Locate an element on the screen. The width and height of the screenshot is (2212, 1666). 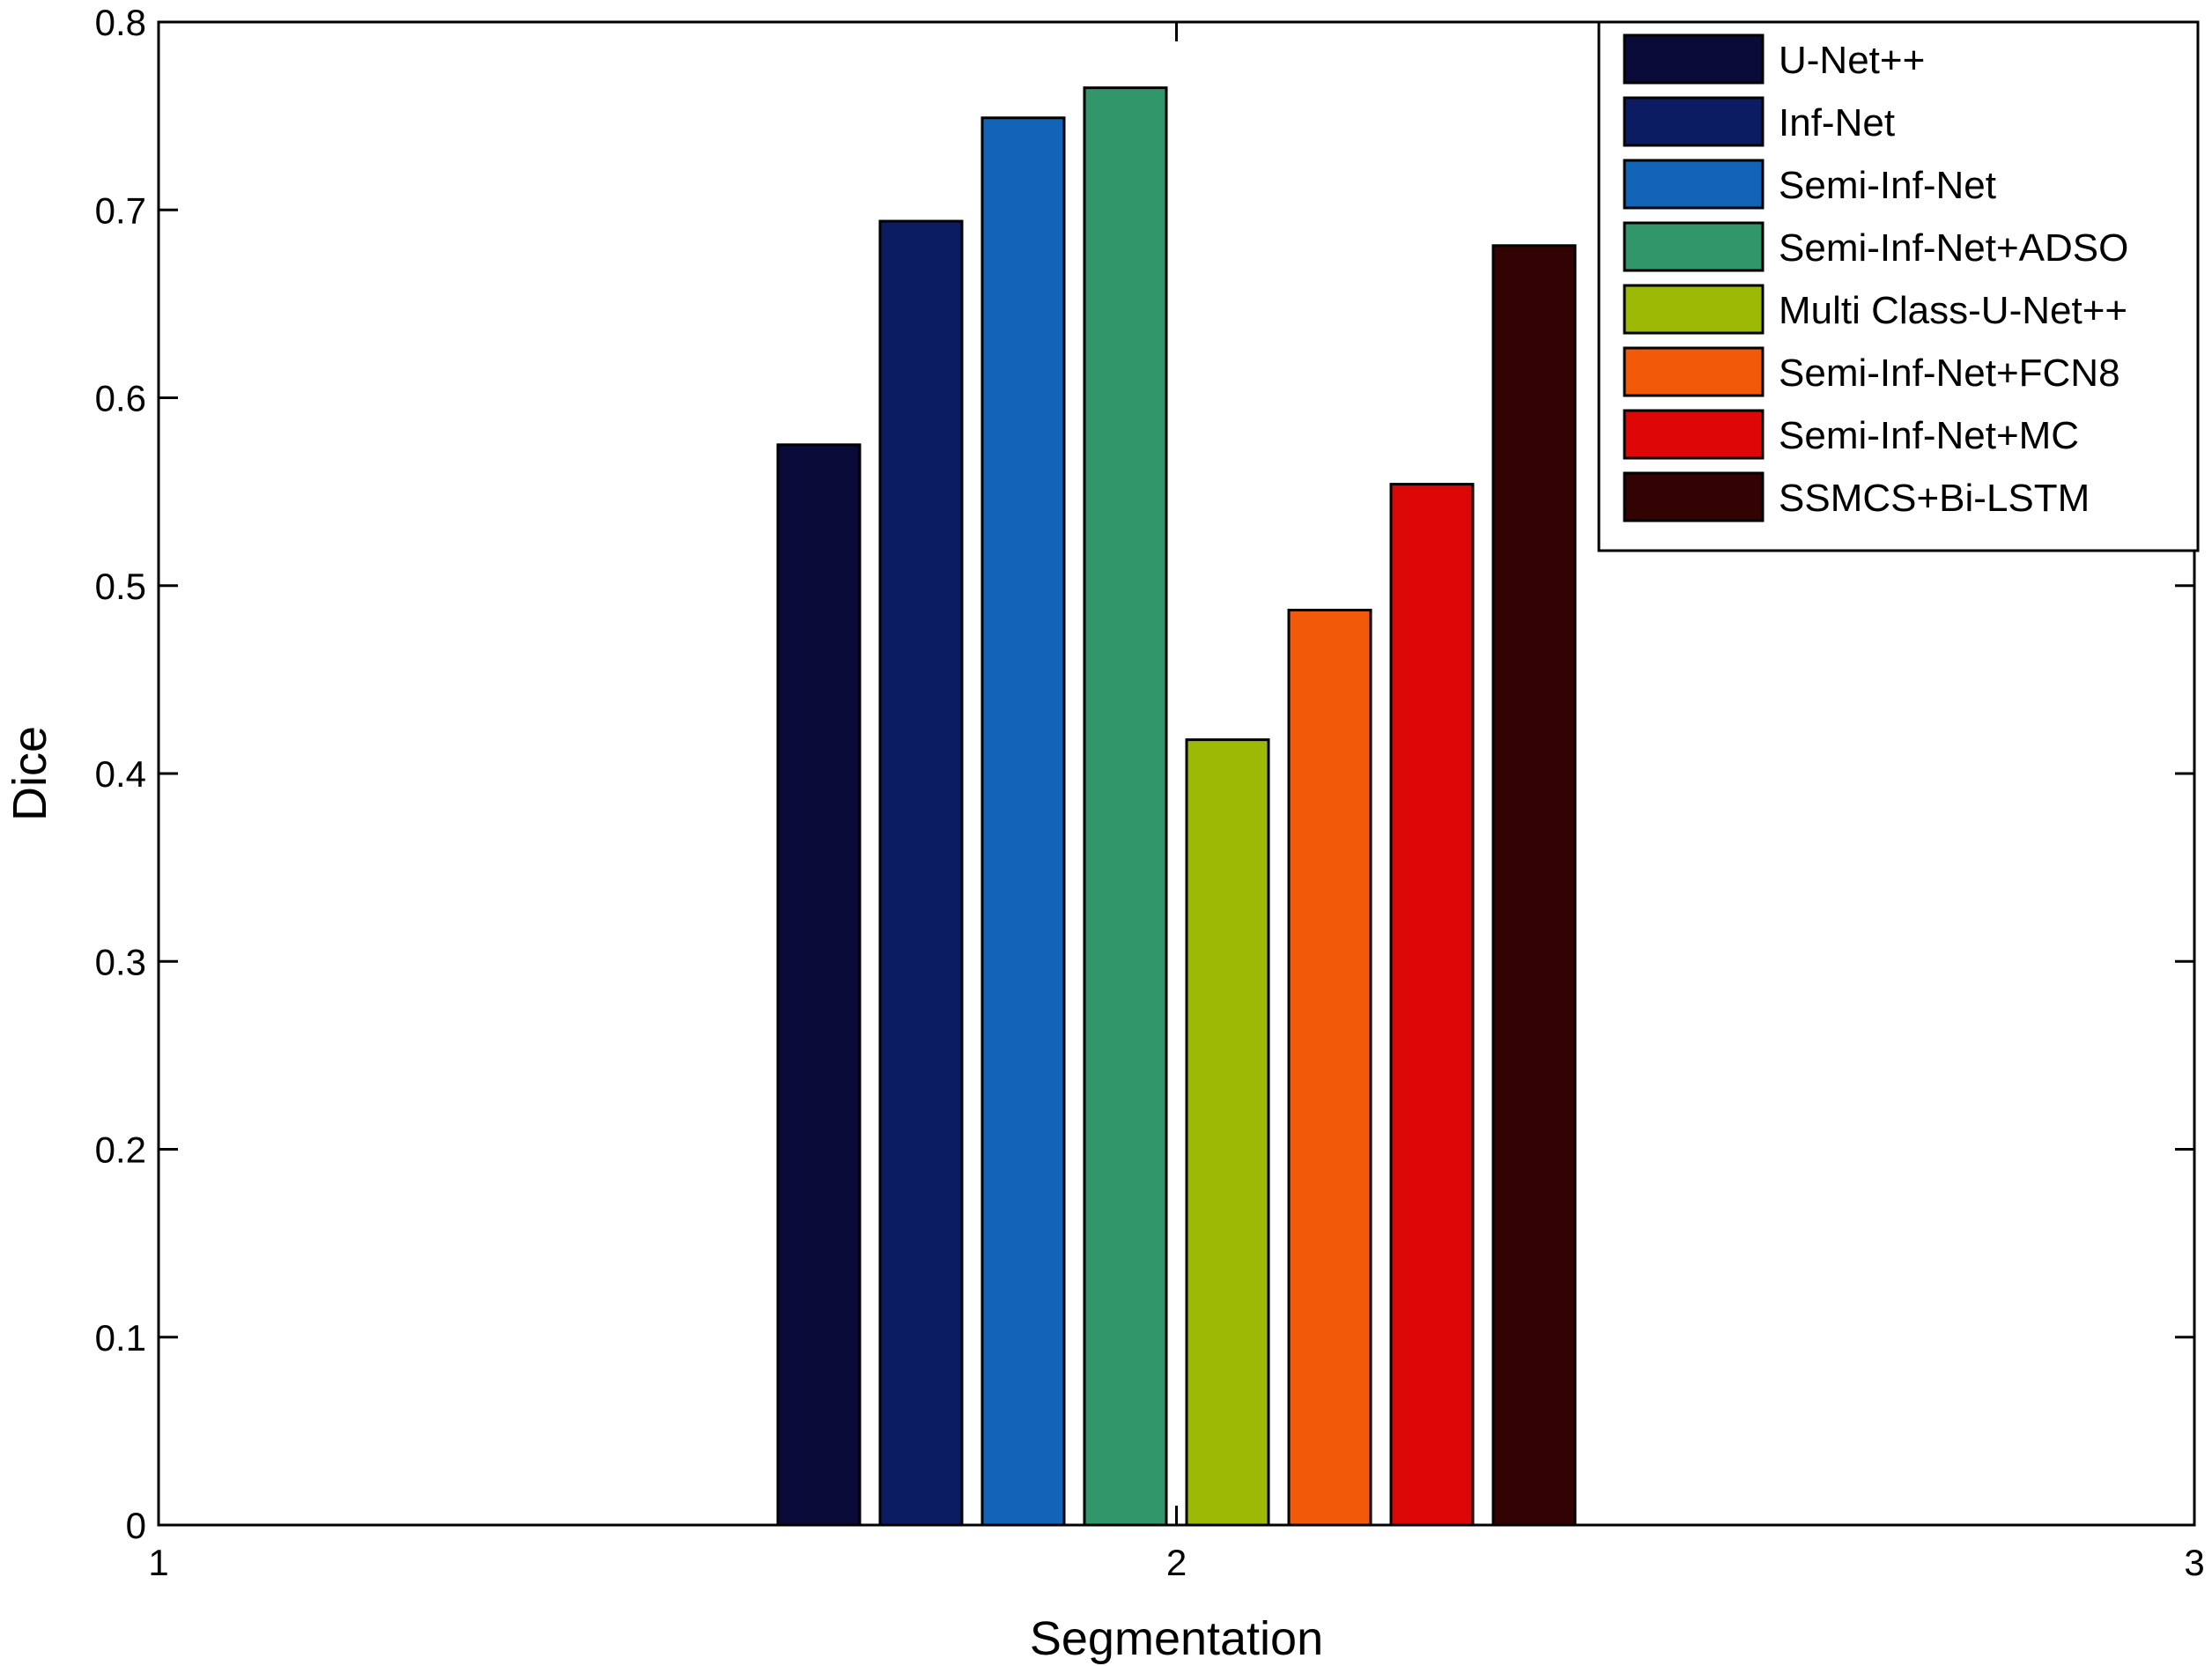
legend-label: Inf-Net is located at coordinates (1837, 123).